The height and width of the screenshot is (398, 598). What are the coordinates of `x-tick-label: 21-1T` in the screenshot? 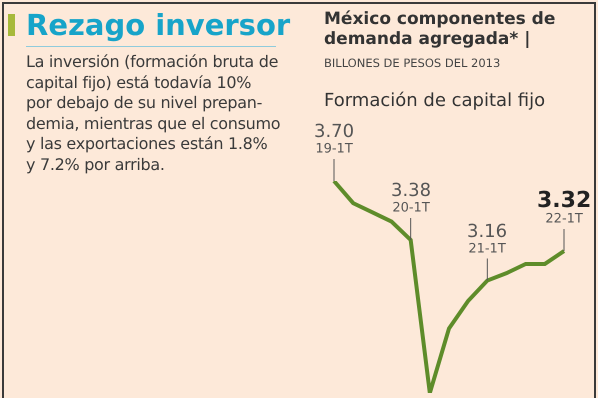 It's located at (487, 249).